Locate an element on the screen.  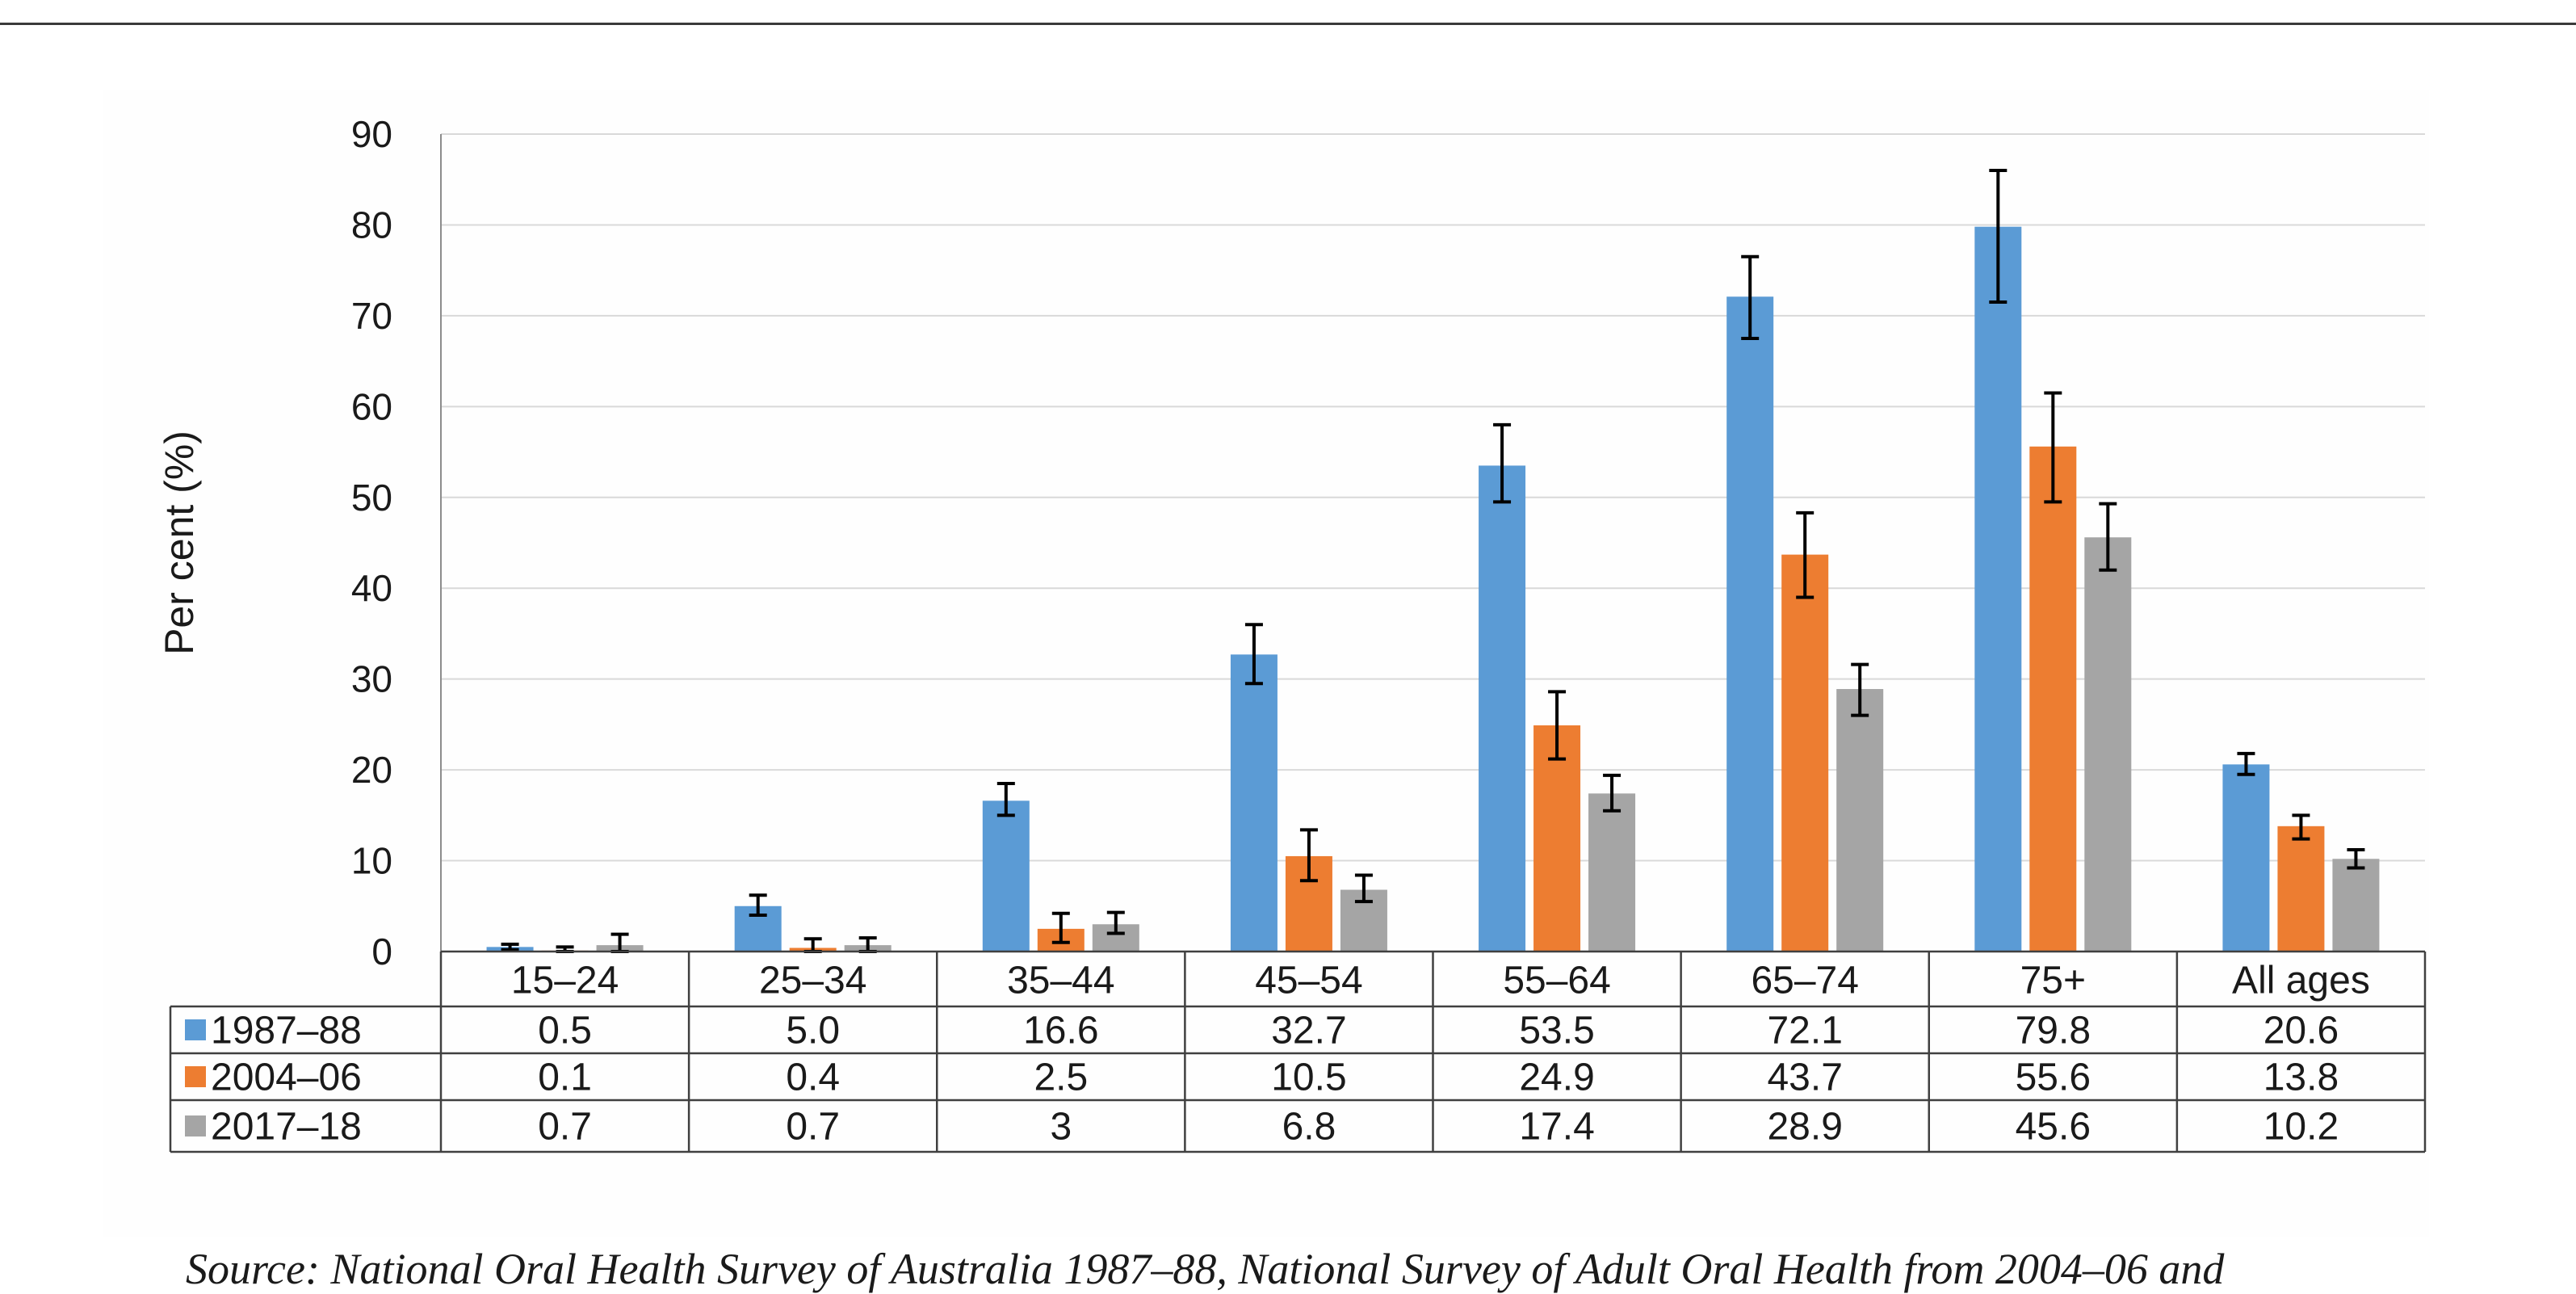
table-cell-value: 32.7 is located at coordinates (1308, 1031).